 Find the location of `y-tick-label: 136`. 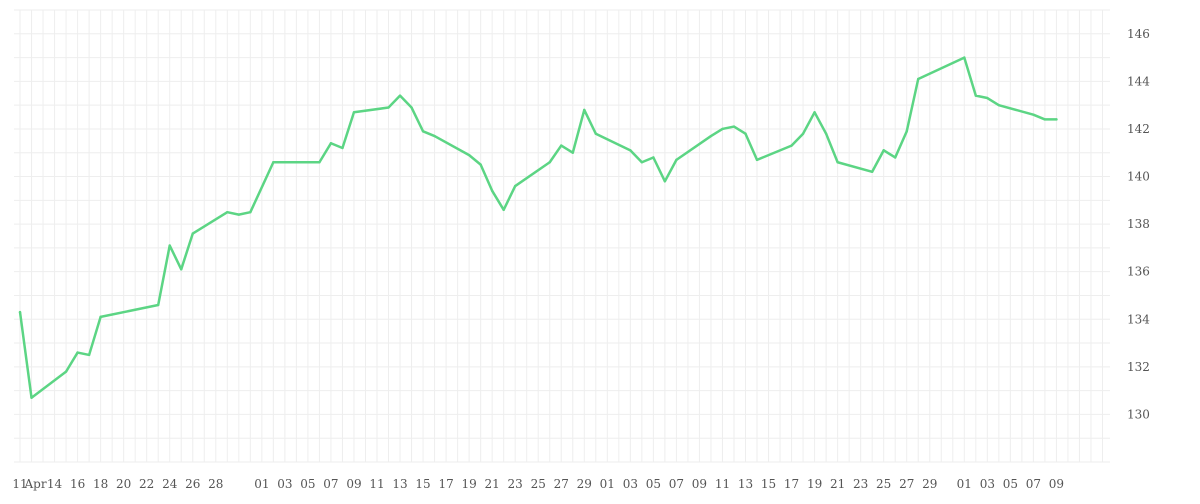

y-tick-label: 136 is located at coordinates (1138, 272).